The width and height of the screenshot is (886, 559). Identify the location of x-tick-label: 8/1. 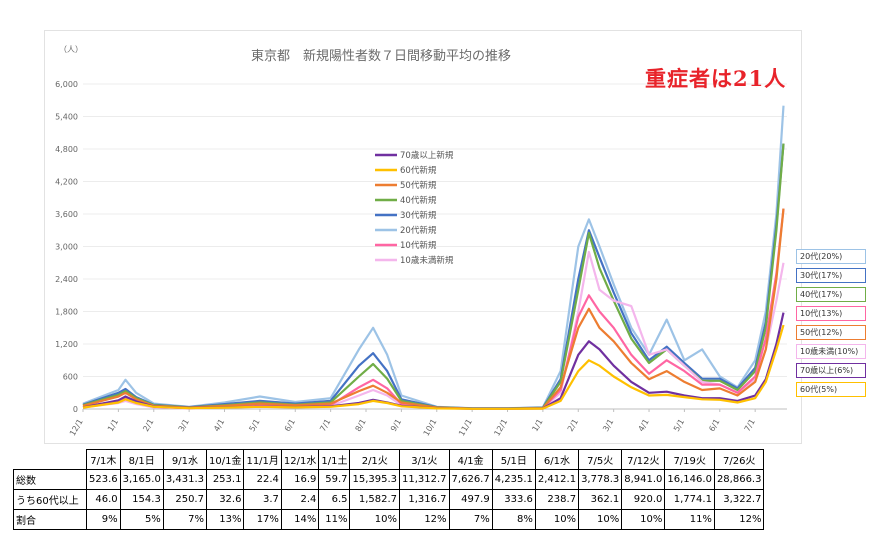
(361, 426).